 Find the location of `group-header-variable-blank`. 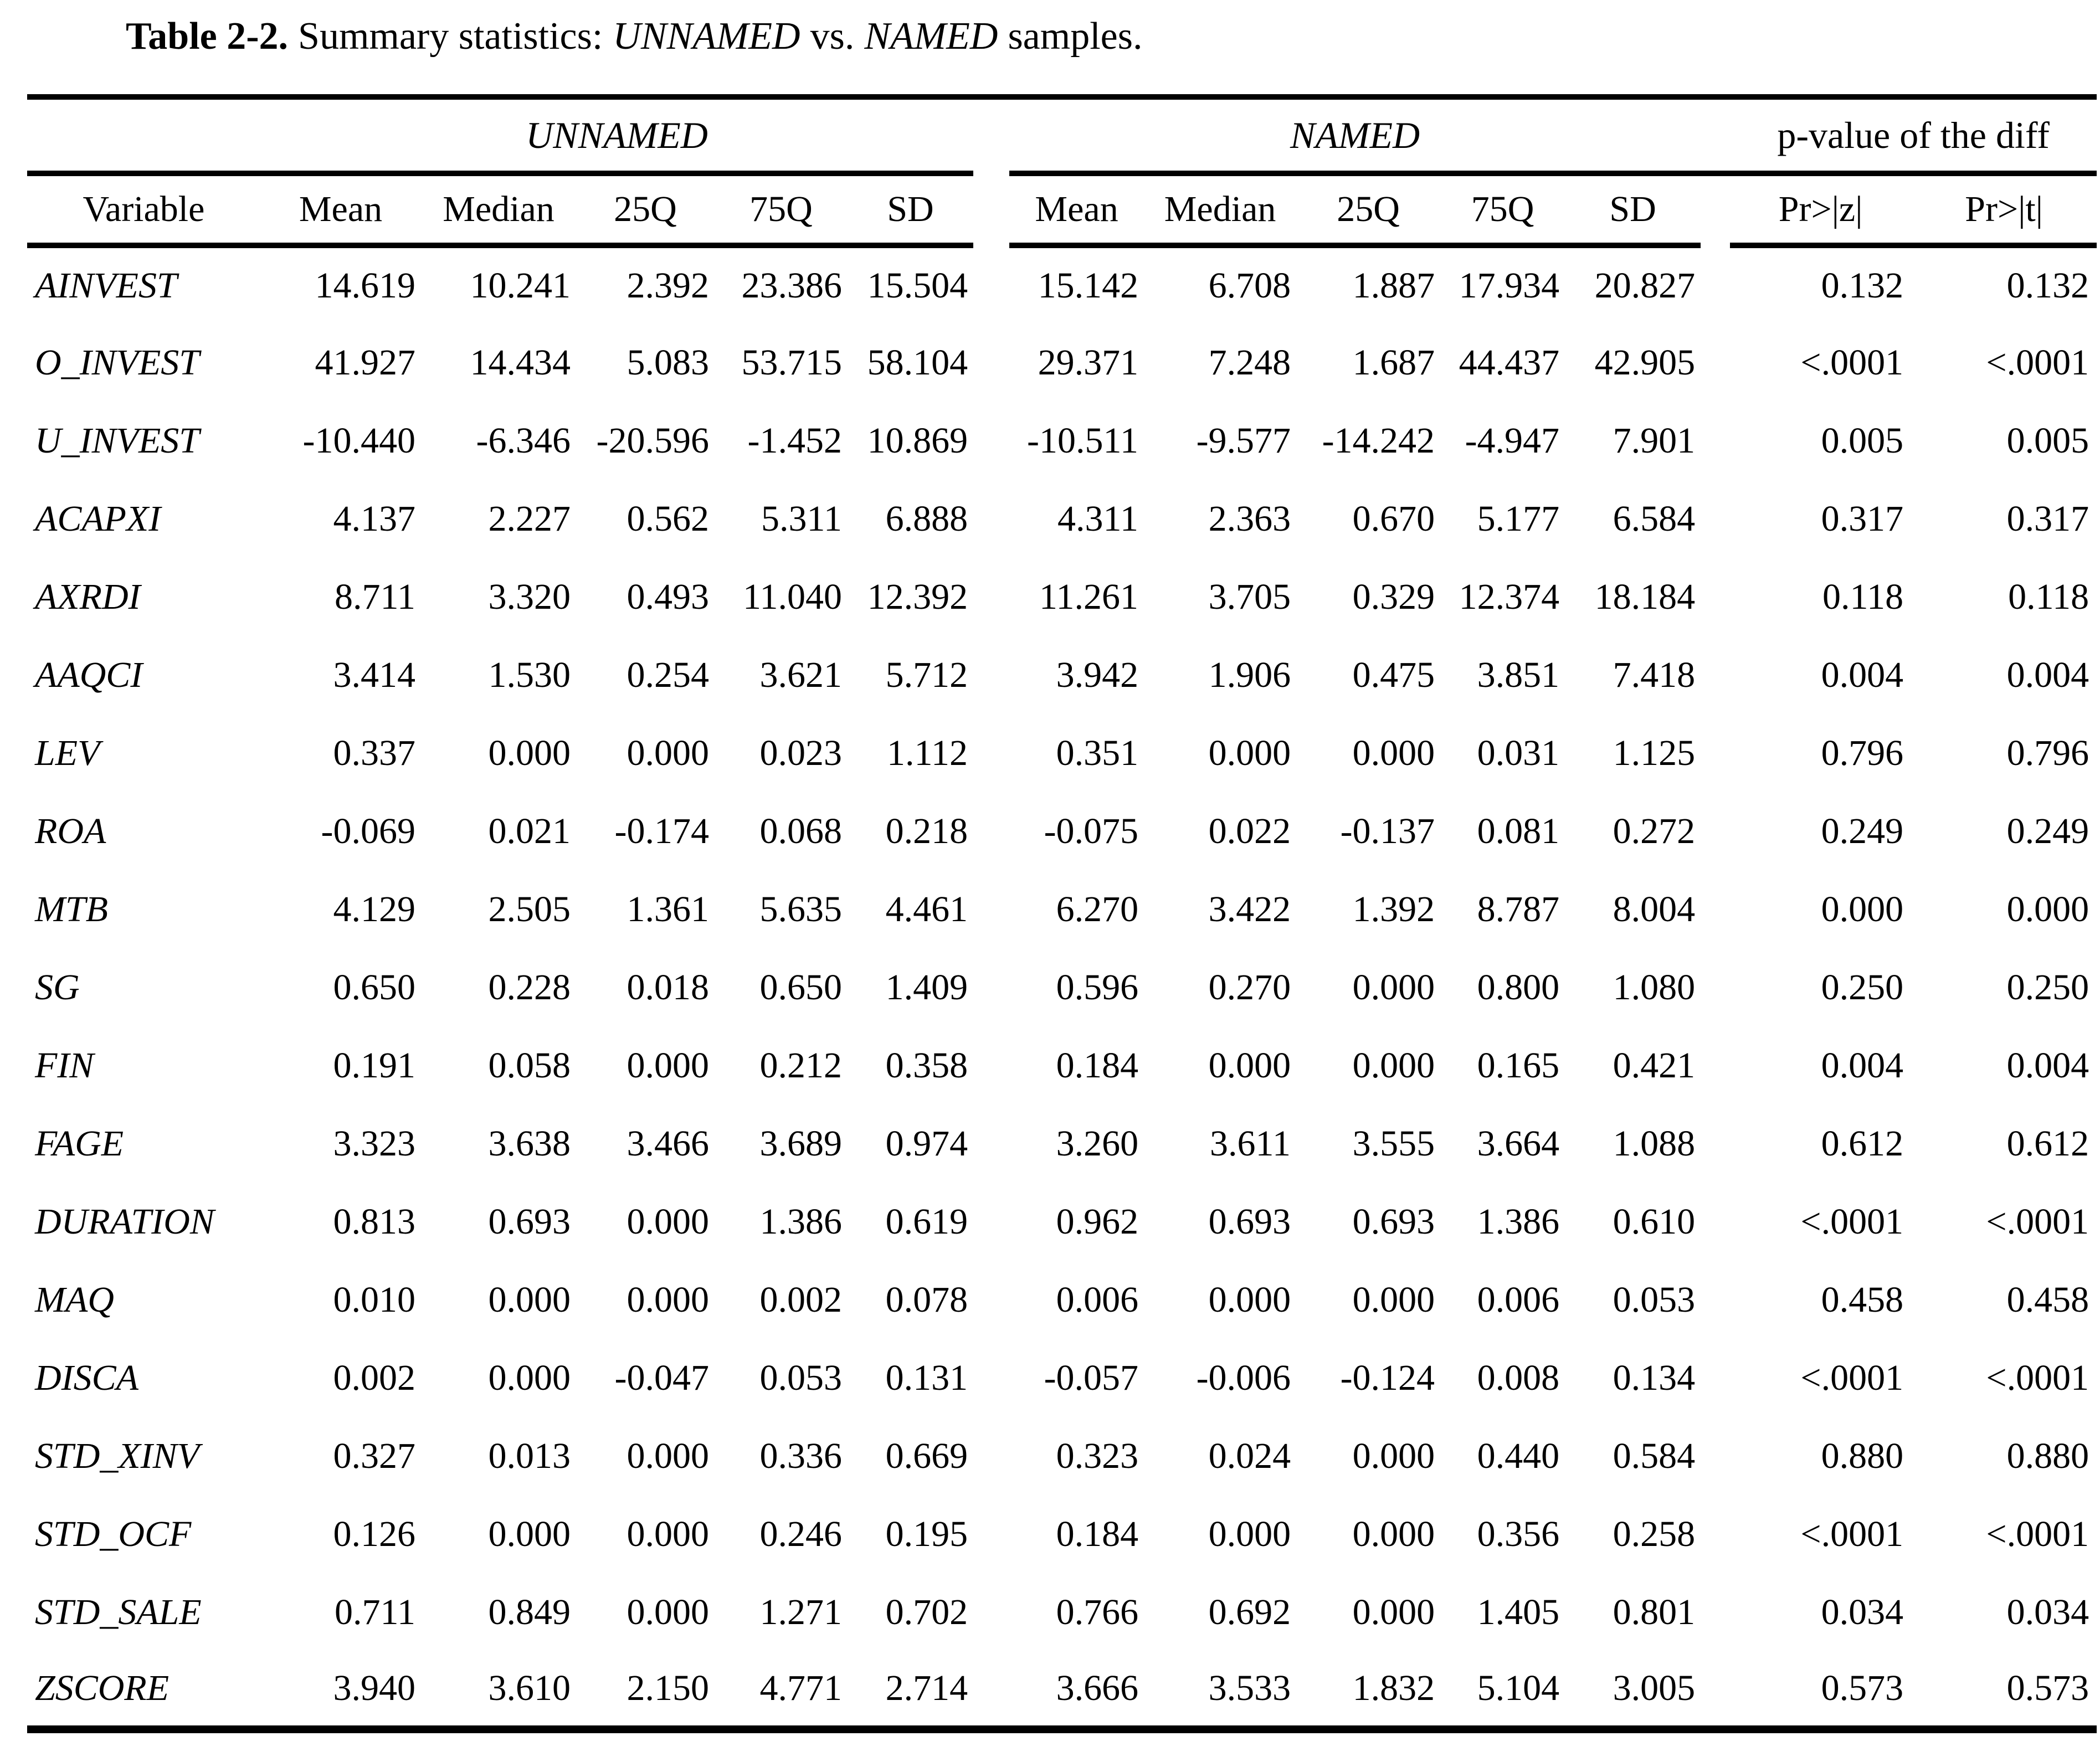

group-header-variable-blank is located at coordinates (143, 135).